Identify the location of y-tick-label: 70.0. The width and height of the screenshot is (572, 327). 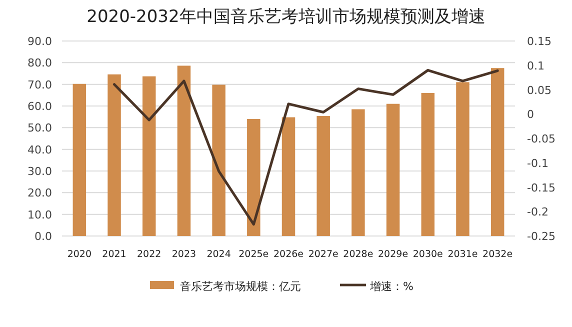
(40, 85).